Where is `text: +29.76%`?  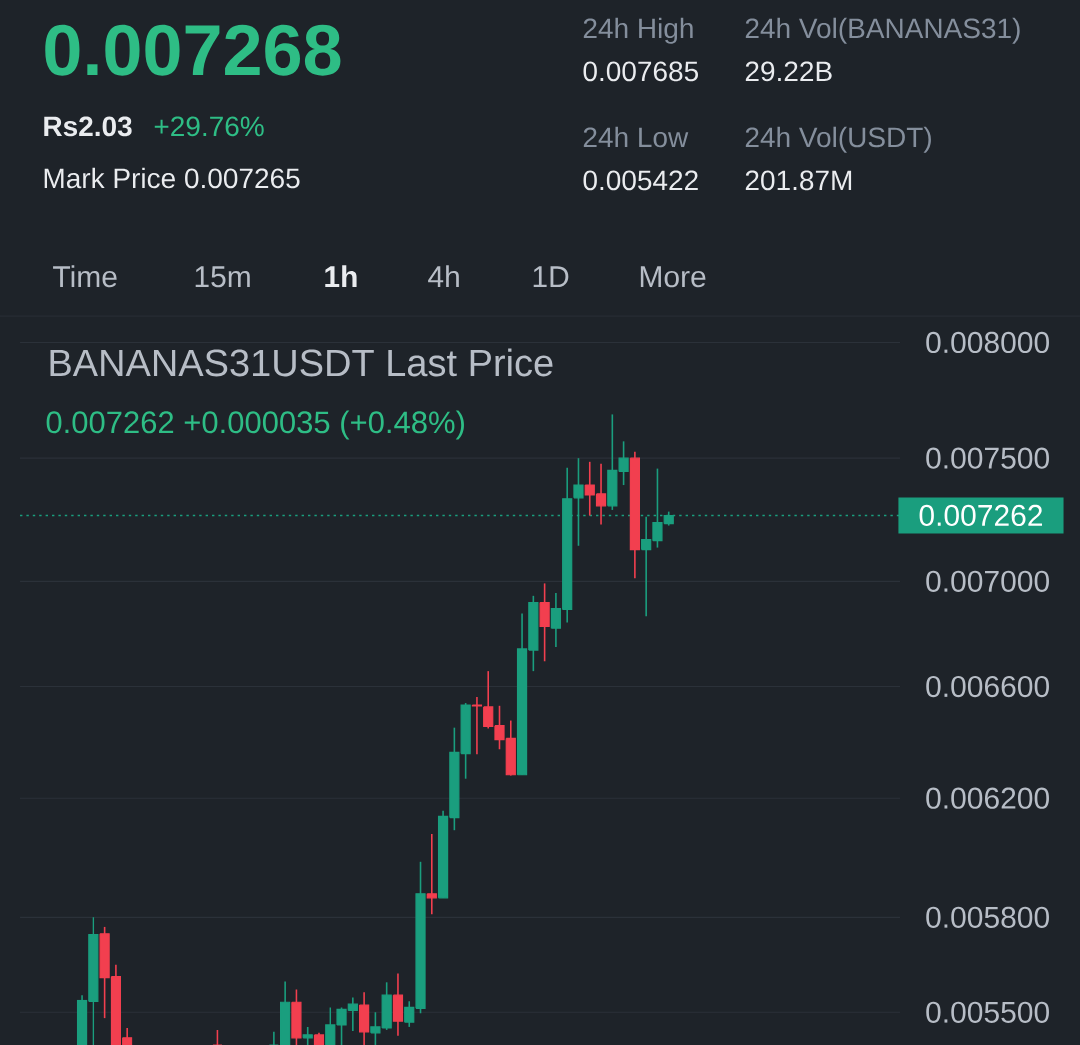 text: +29.76% is located at coordinates (209, 126).